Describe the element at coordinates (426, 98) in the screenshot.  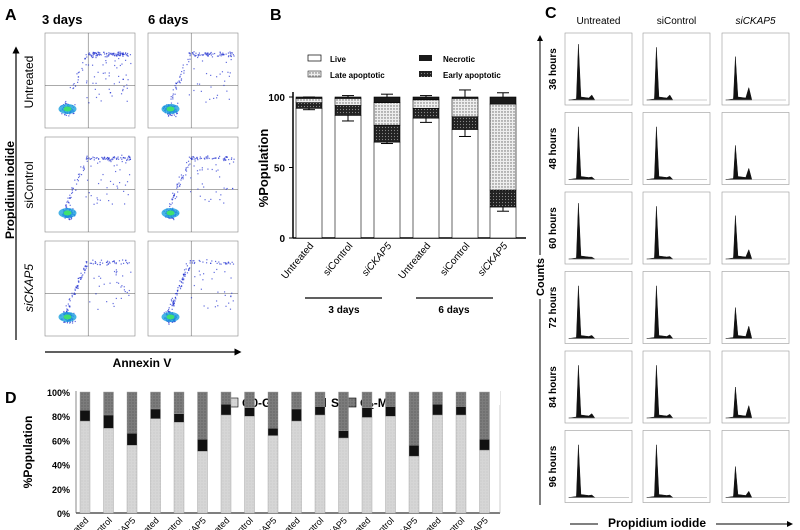
I see `bar-necrotic` at that location.